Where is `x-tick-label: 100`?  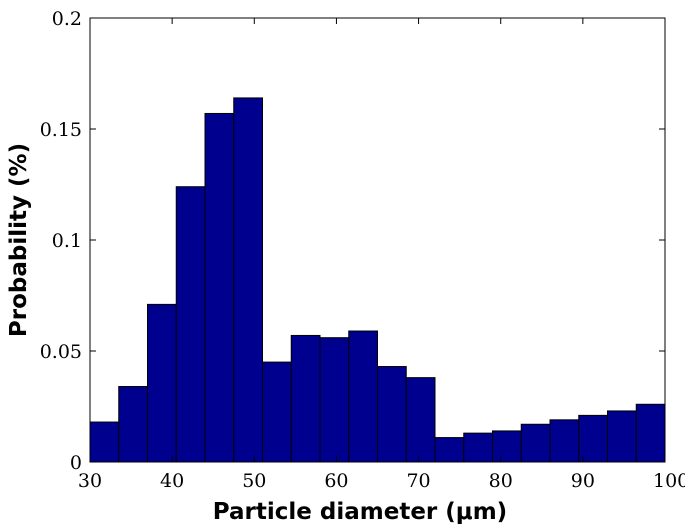
x-tick-label: 100 is located at coordinates (669, 481).